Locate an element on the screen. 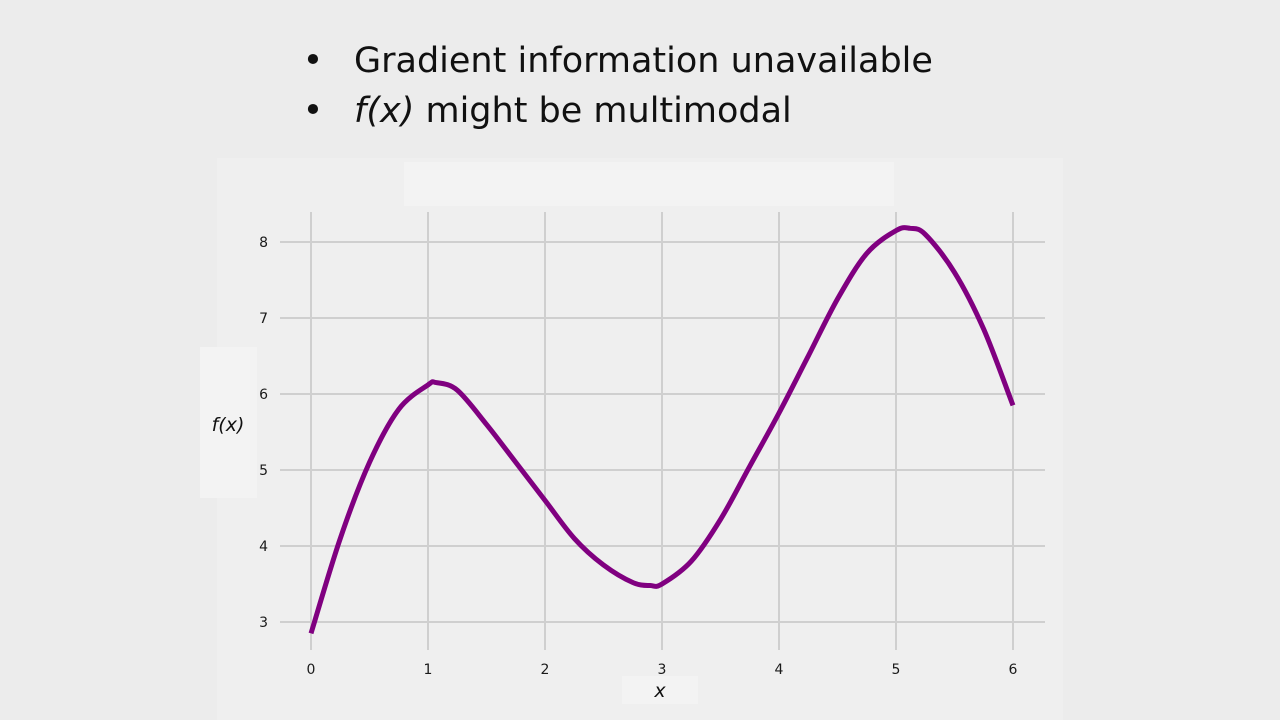 This screenshot has width=1280, height=720. x-tick-label: 0 is located at coordinates (311, 670).